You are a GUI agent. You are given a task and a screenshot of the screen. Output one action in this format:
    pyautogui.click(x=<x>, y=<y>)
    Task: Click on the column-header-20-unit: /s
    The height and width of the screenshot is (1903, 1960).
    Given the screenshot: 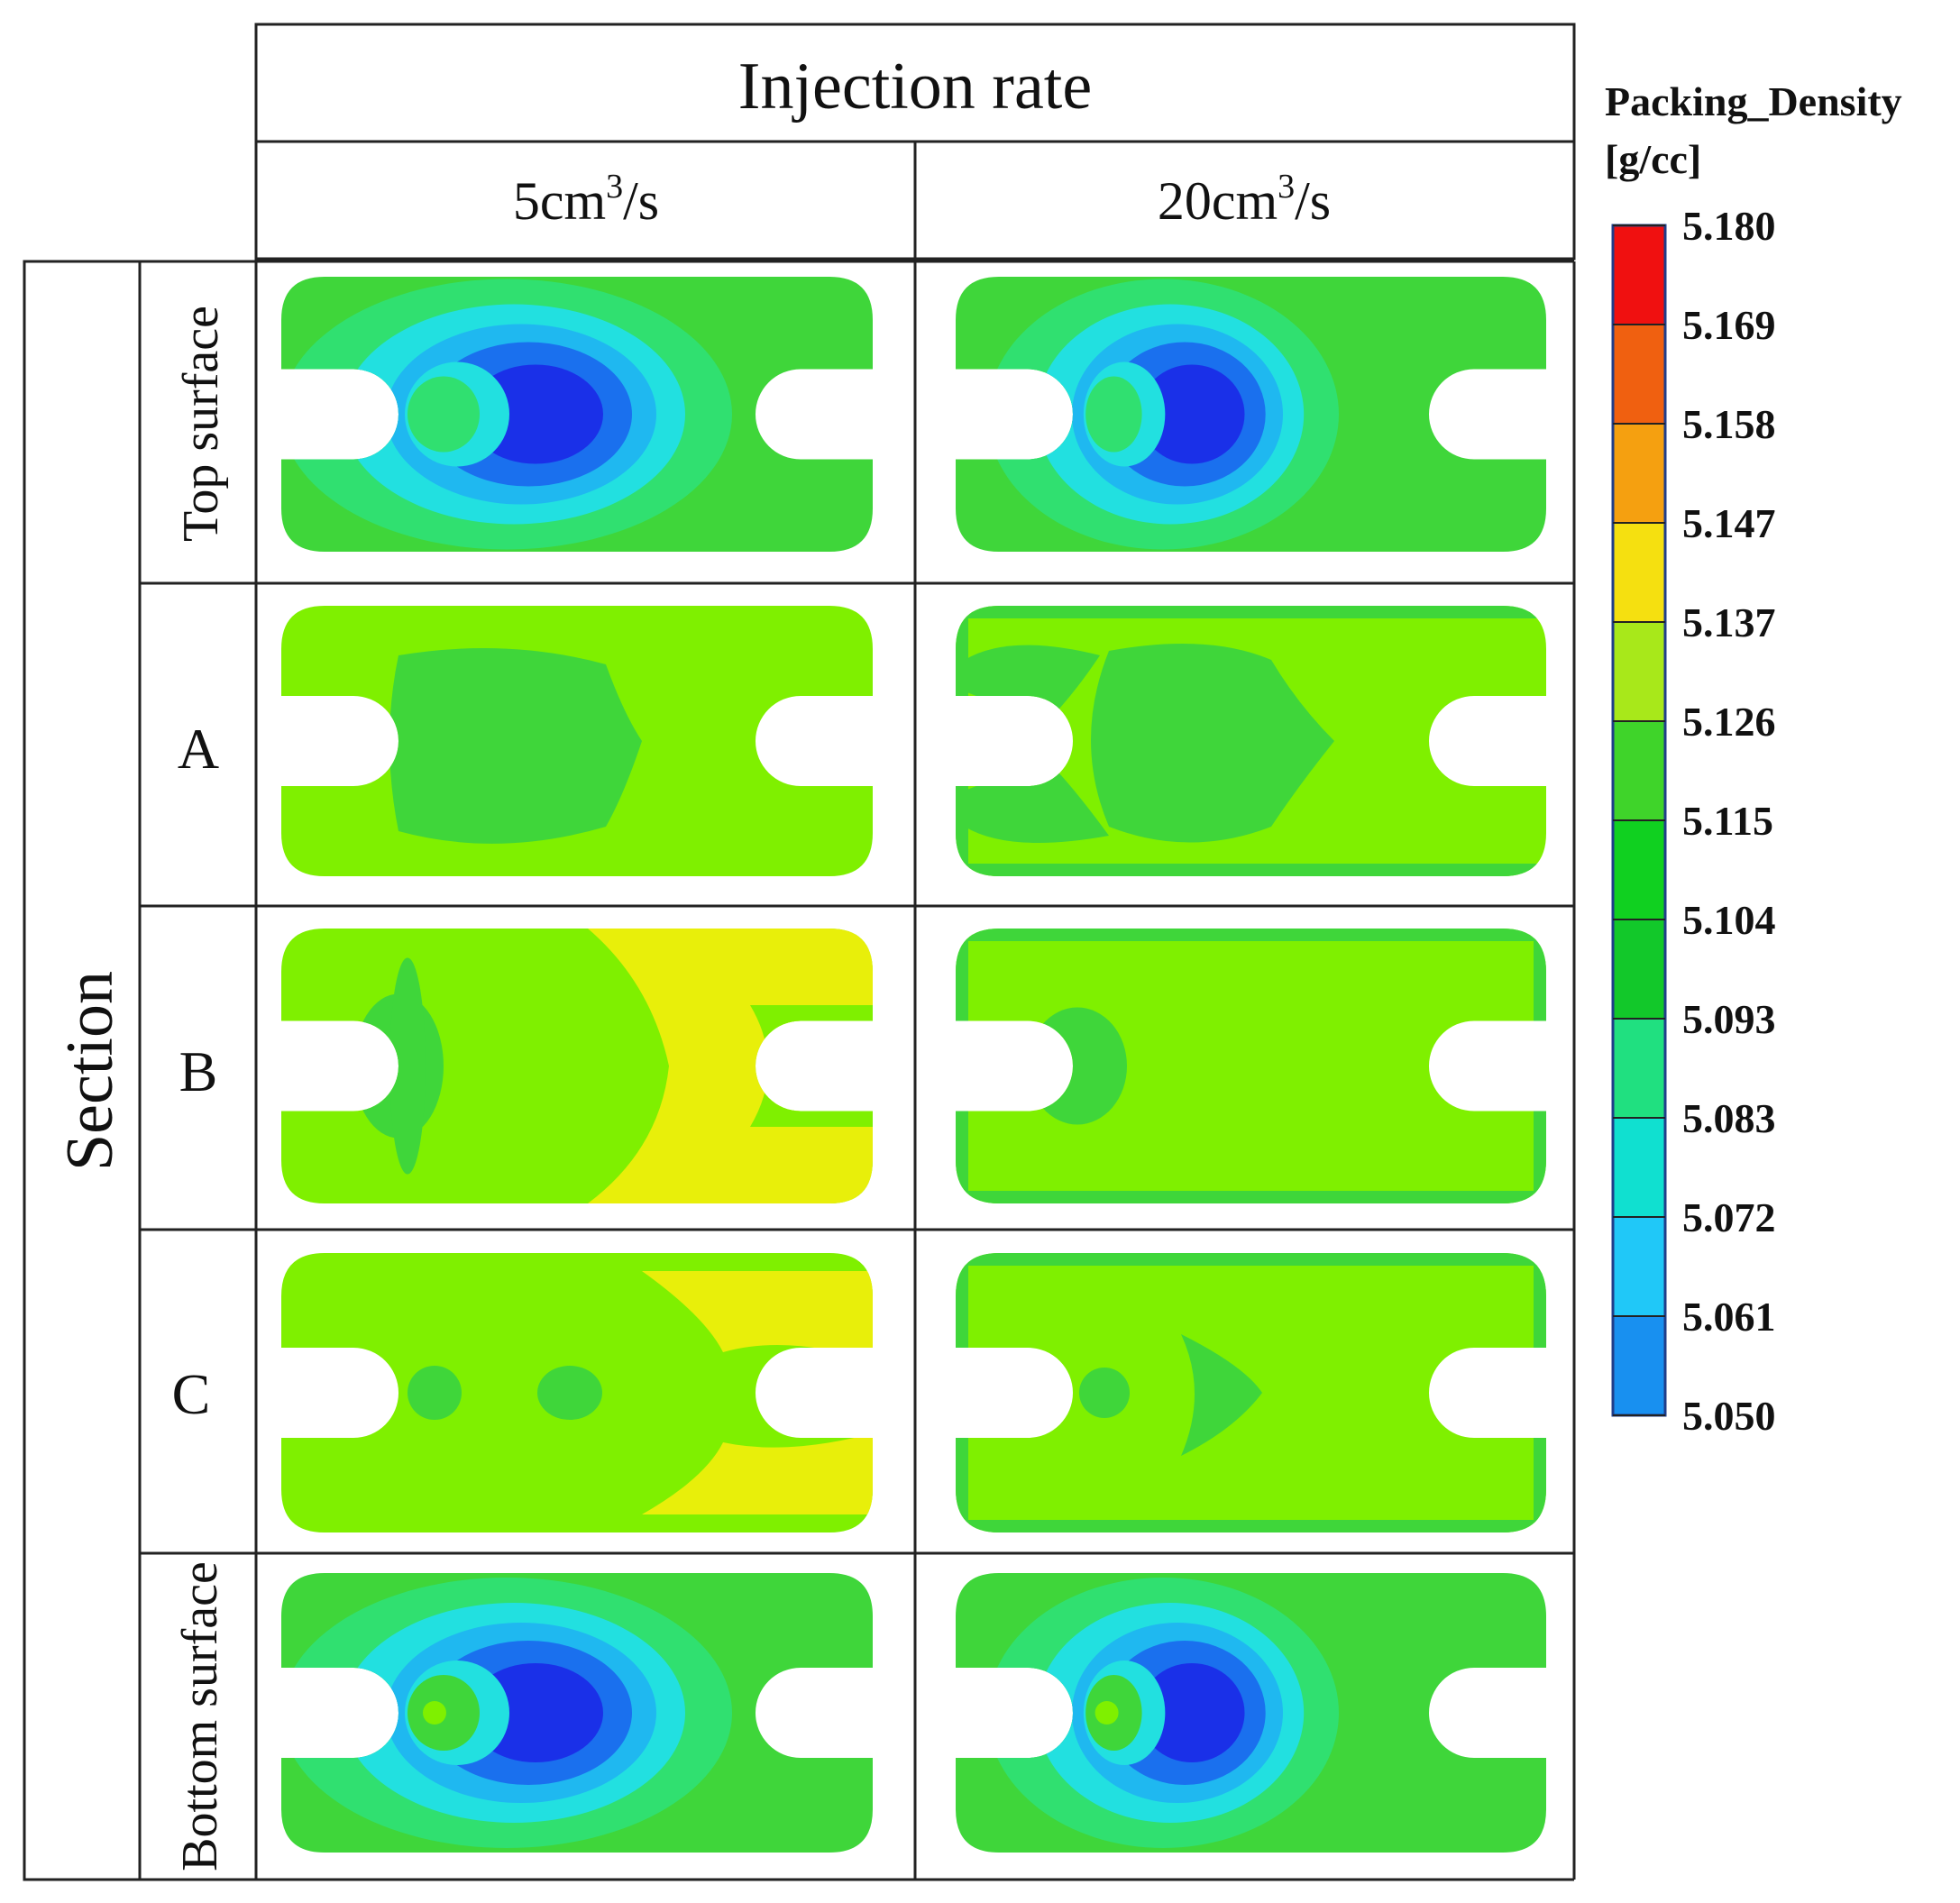 What is the action you would take?
    pyautogui.click(x=1313, y=201)
    